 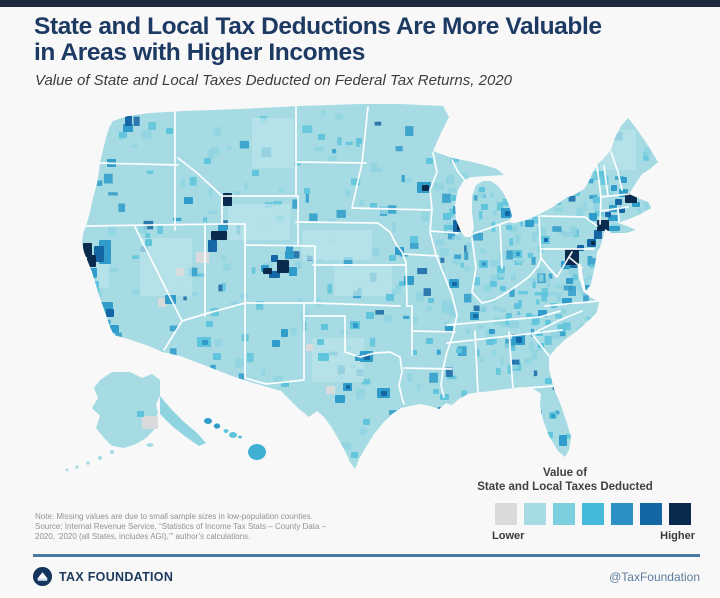 I want to click on metro-highlight-navy, so click(x=572, y=257).